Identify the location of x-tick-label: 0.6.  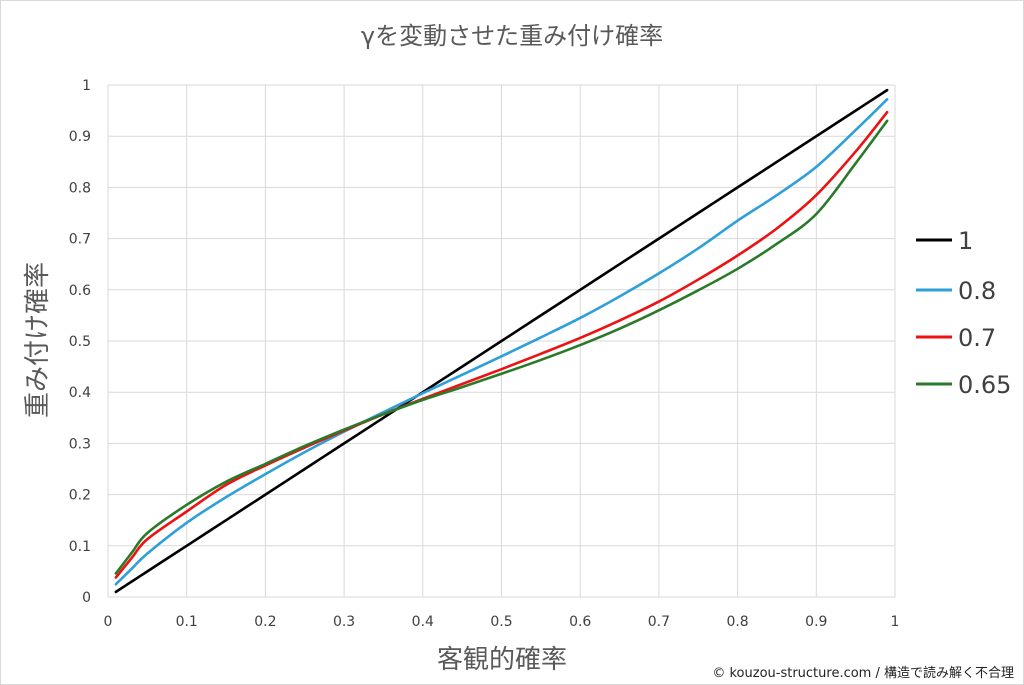
(580, 622).